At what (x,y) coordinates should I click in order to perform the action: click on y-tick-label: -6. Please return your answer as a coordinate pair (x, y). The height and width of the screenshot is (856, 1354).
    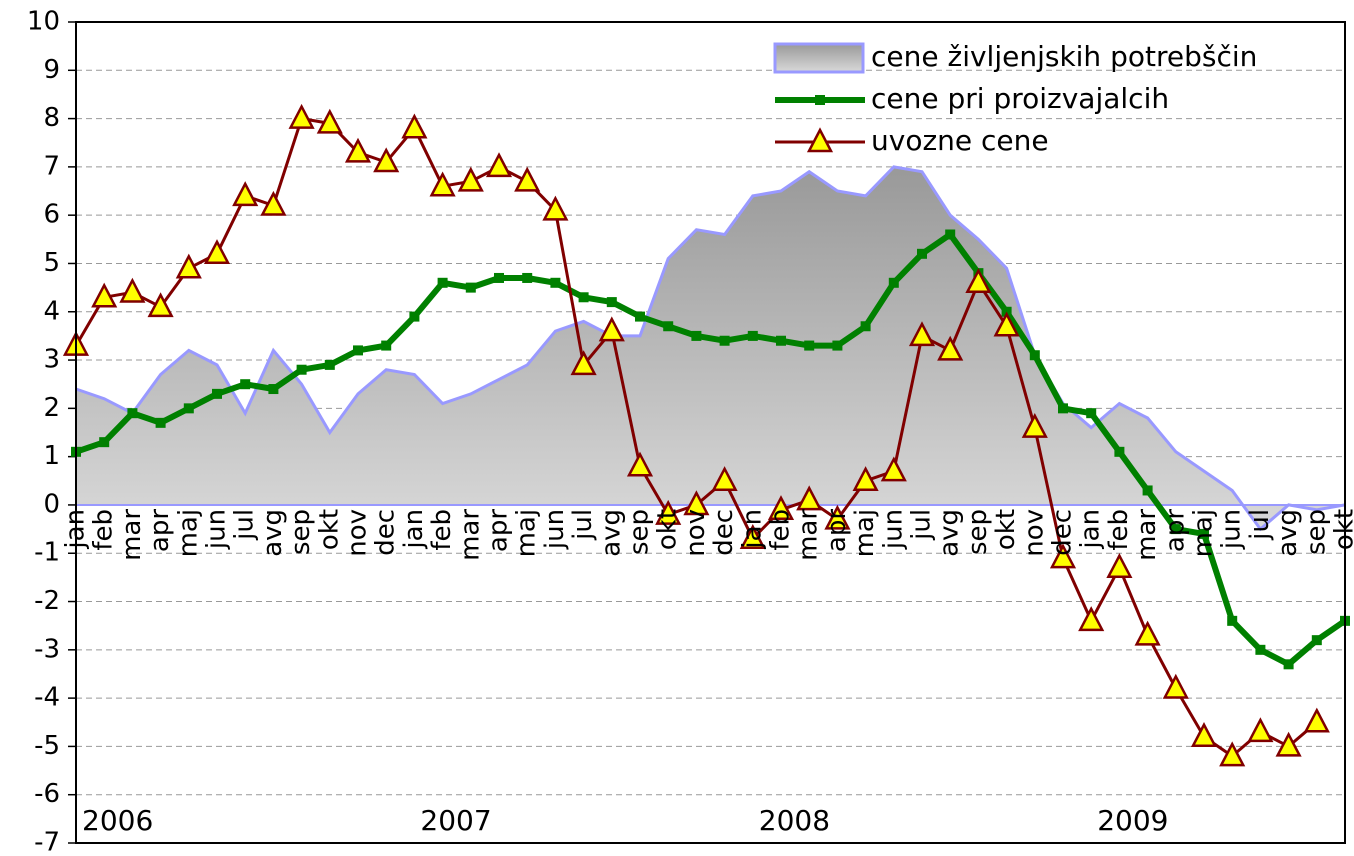
    Looking at the image, I should click on (47, 794).